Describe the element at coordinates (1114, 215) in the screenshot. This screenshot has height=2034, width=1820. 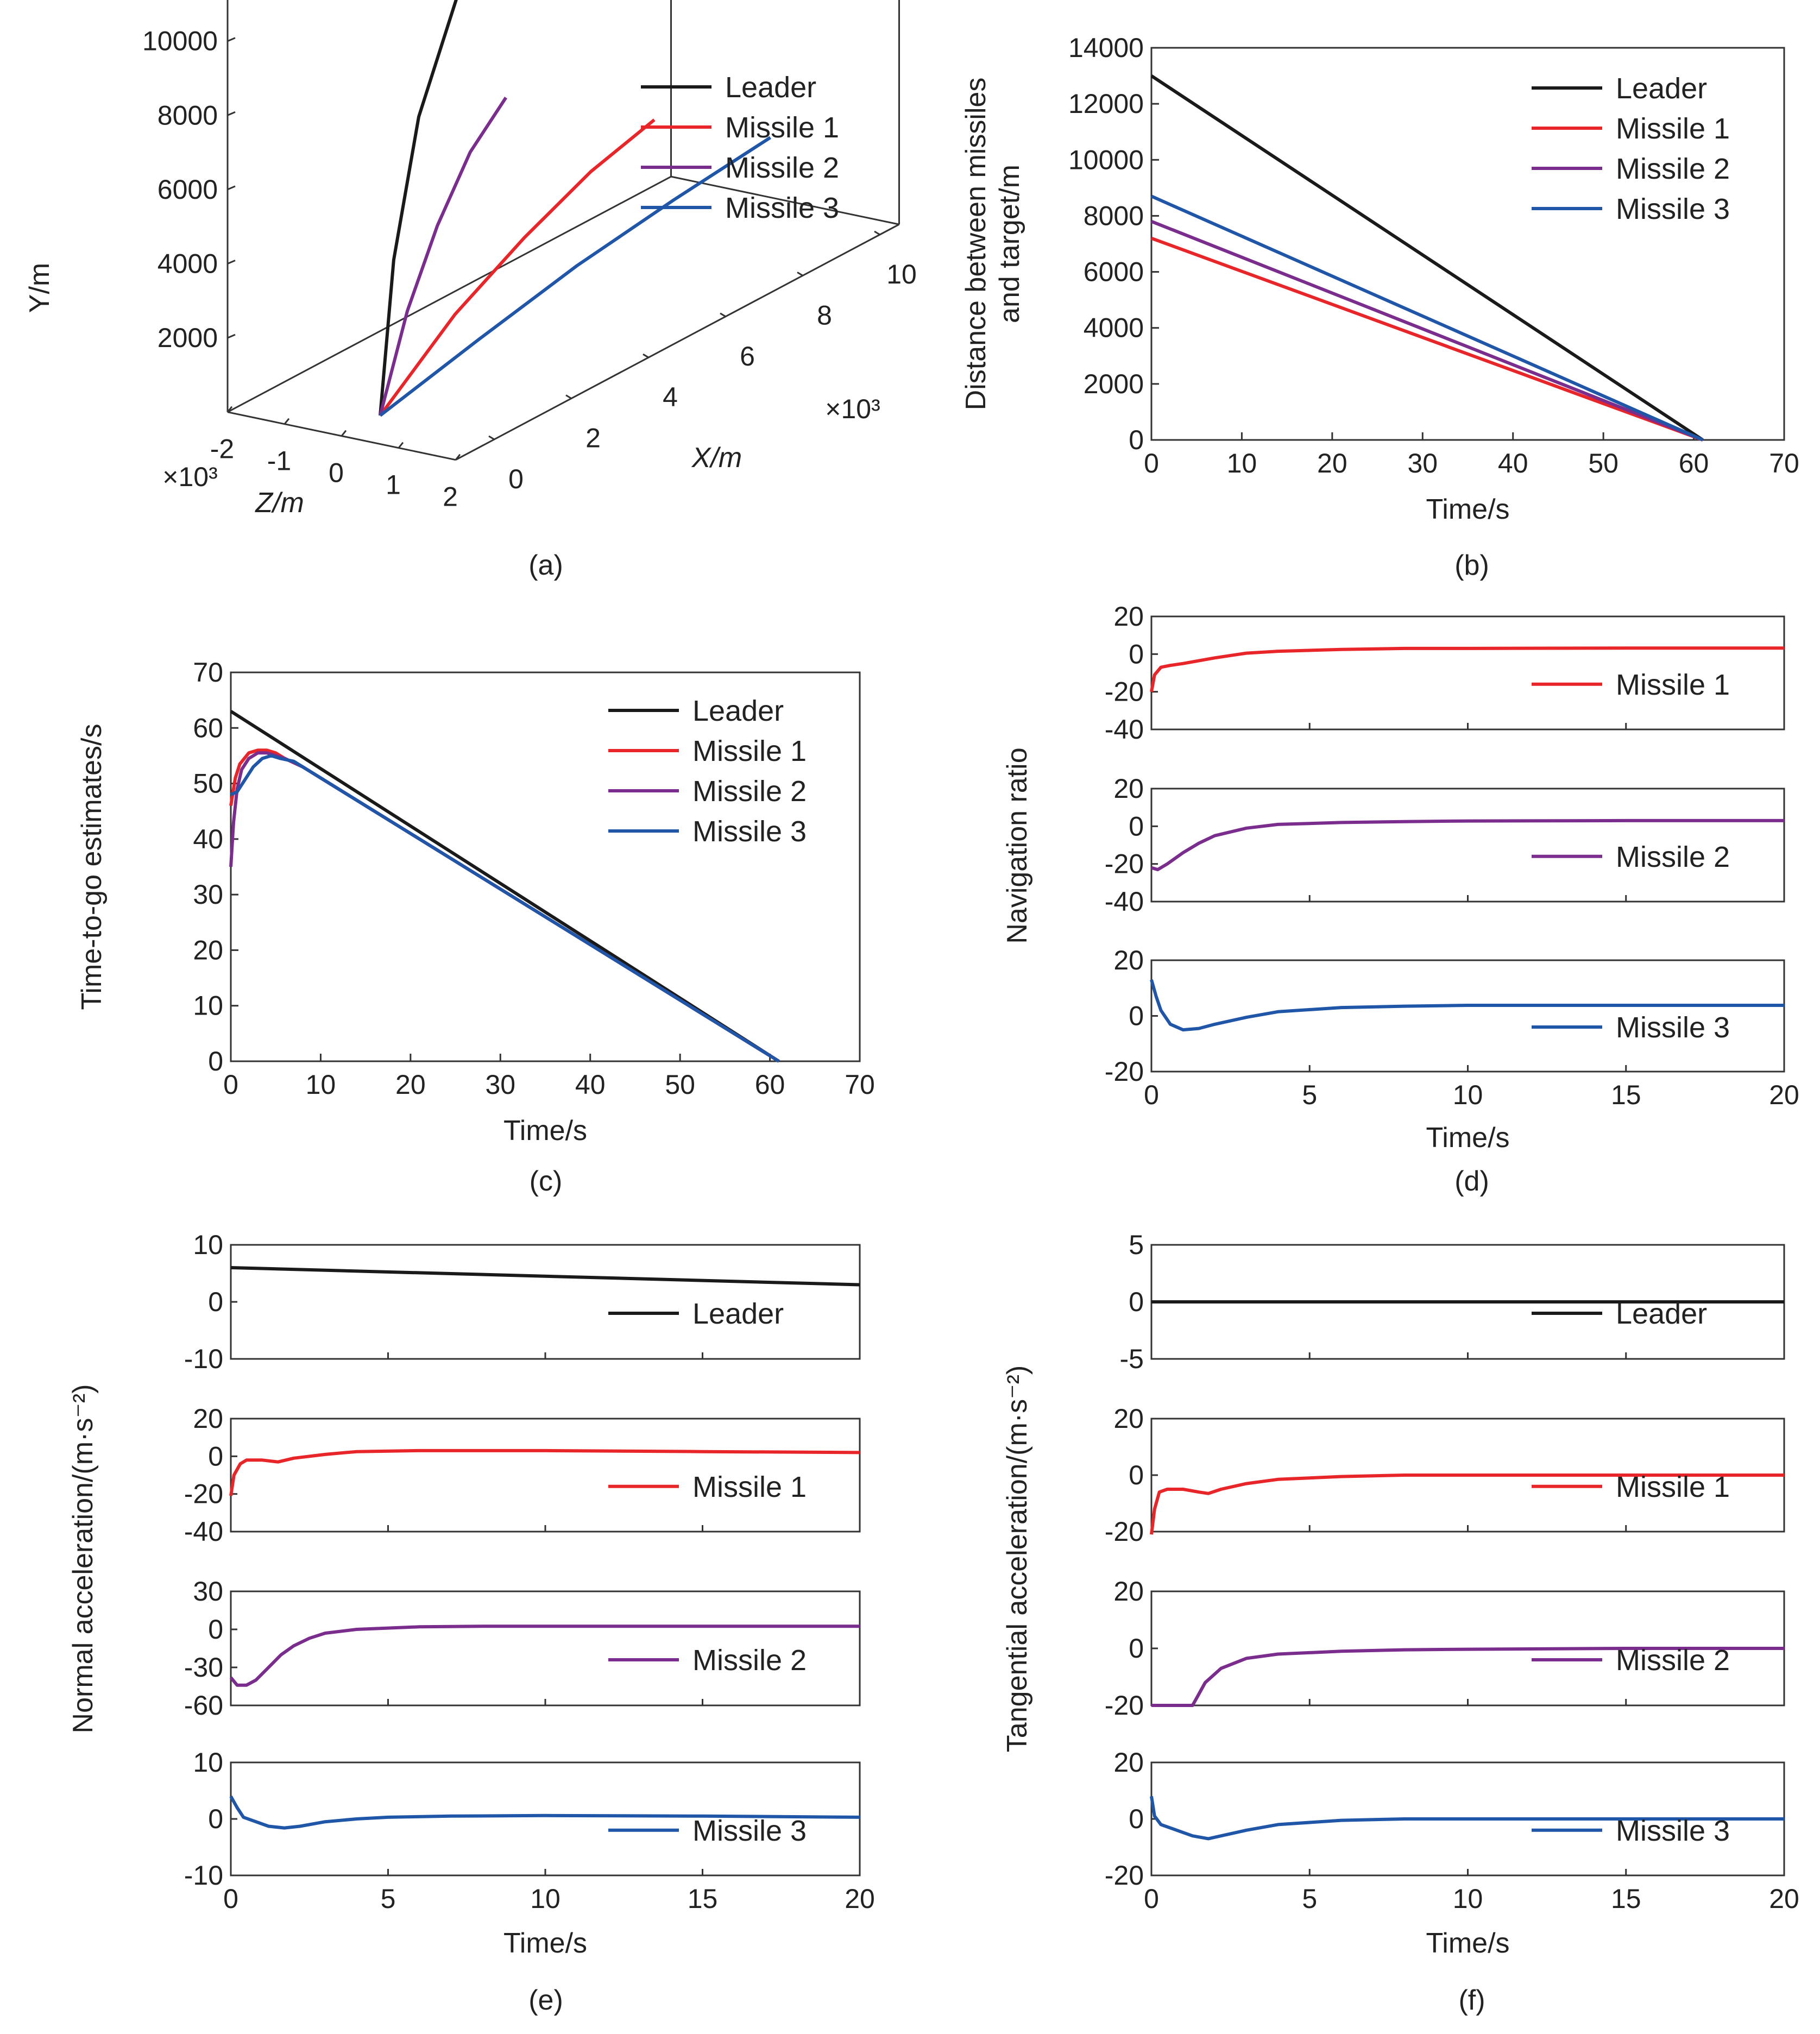
I see `y-tick-label: 8000` at that location.